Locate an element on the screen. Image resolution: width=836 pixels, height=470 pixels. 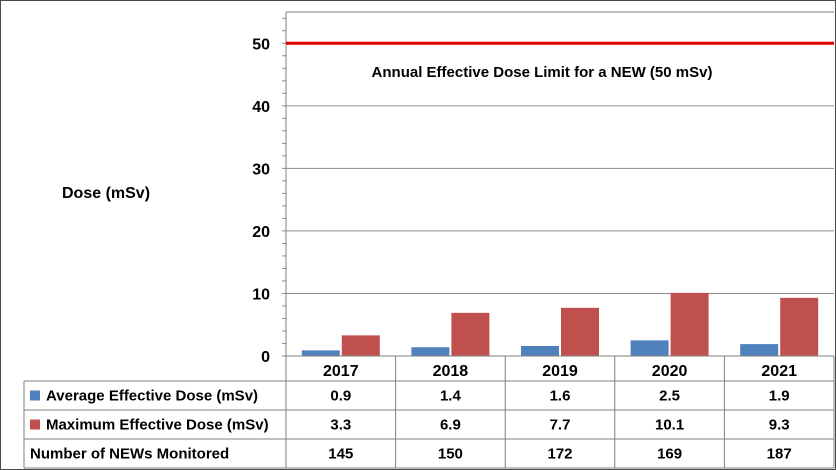
table-cell: 6.9 is located at coordinates (450, 425).